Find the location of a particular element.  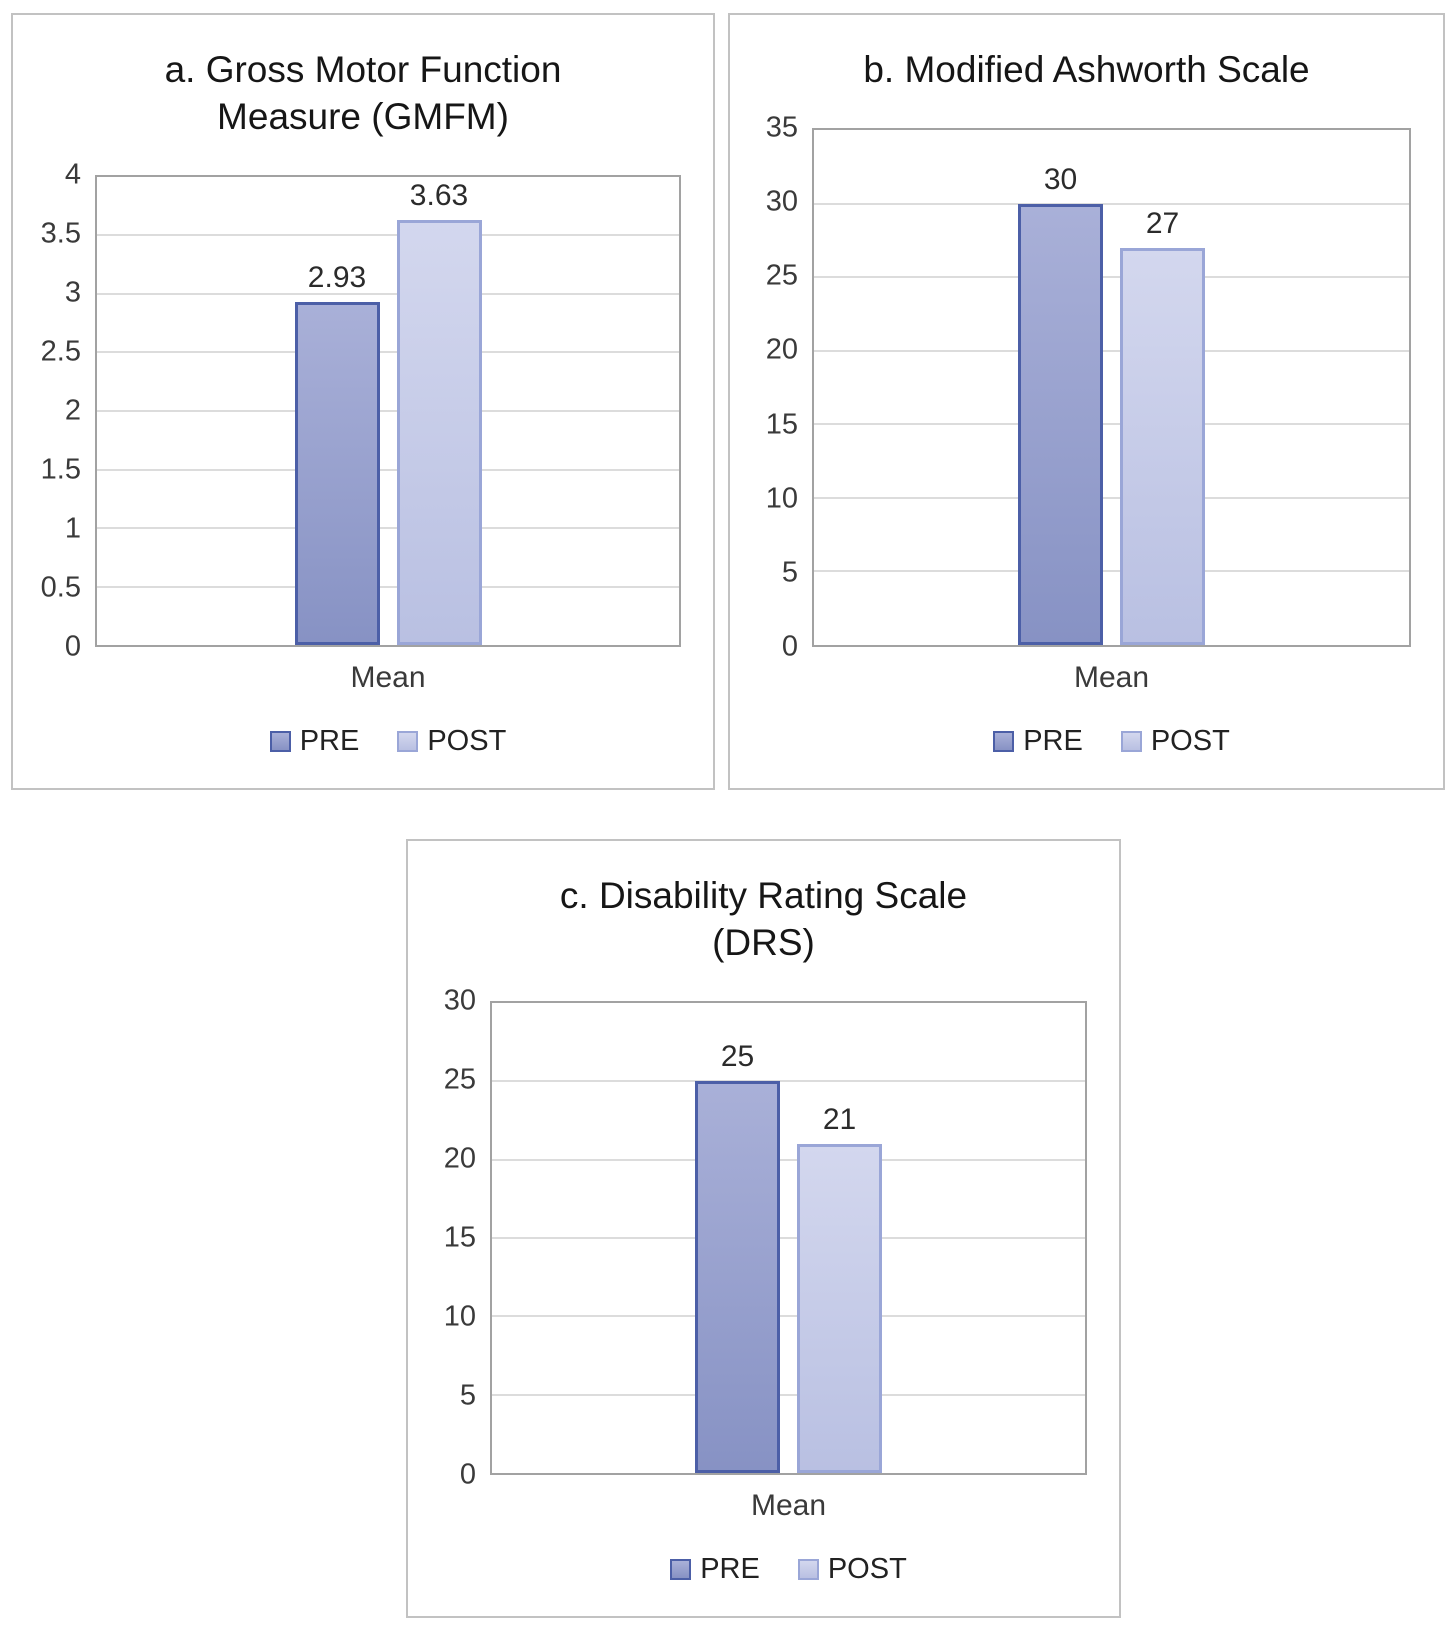

bars: 25 21 is located at coordinates (788, 1238).